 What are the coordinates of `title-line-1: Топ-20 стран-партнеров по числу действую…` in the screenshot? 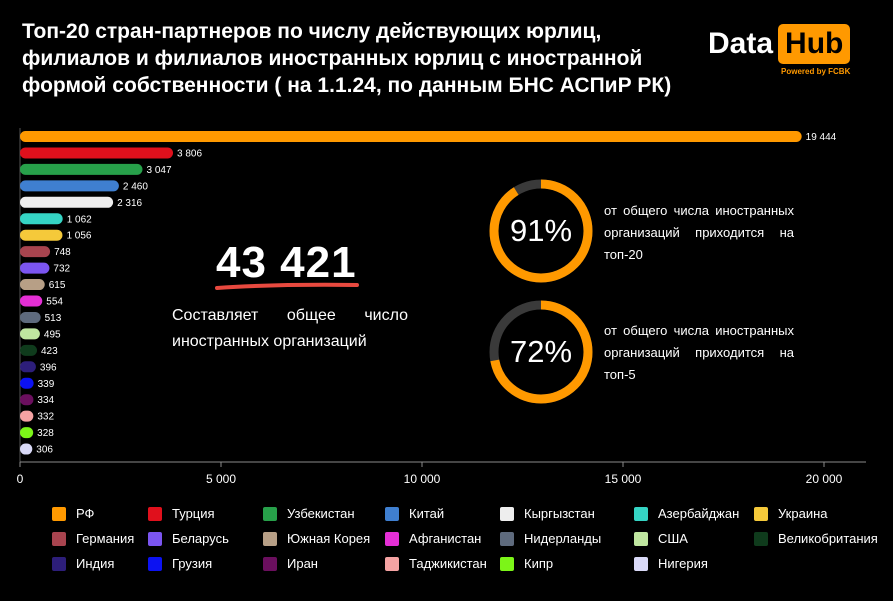 It's located at (312, 31).